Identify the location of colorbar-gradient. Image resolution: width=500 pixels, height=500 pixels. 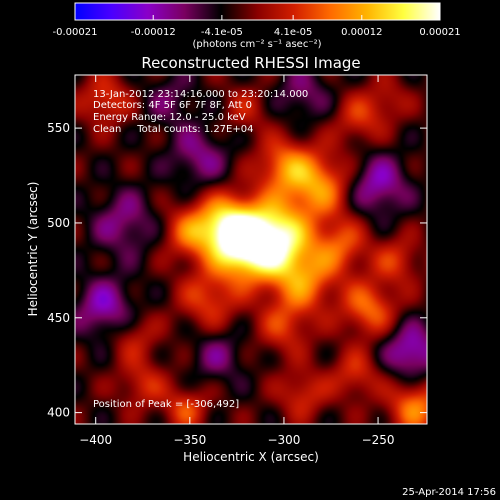
(257, 11).